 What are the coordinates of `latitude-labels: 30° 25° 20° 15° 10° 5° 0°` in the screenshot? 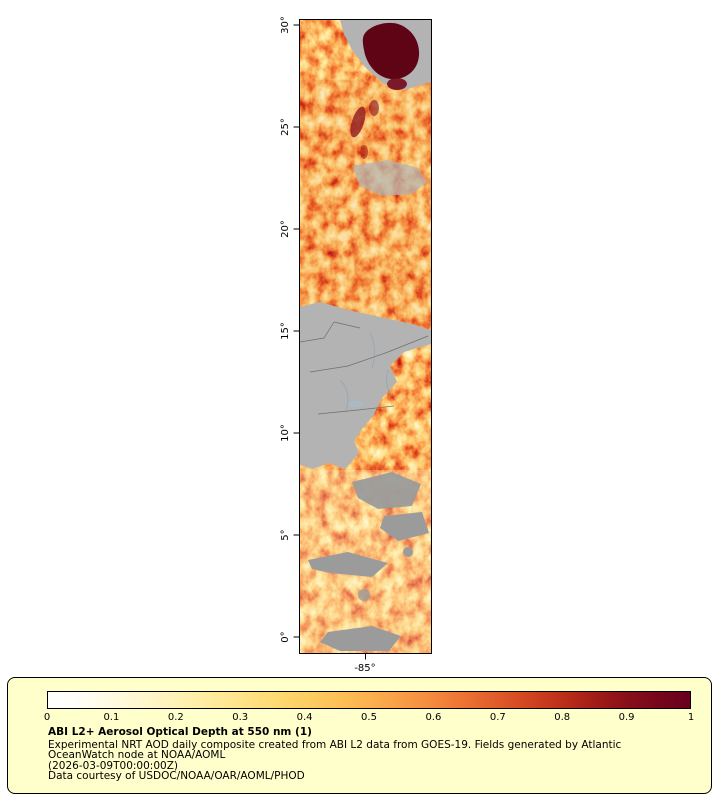 It's located at (285, 329).